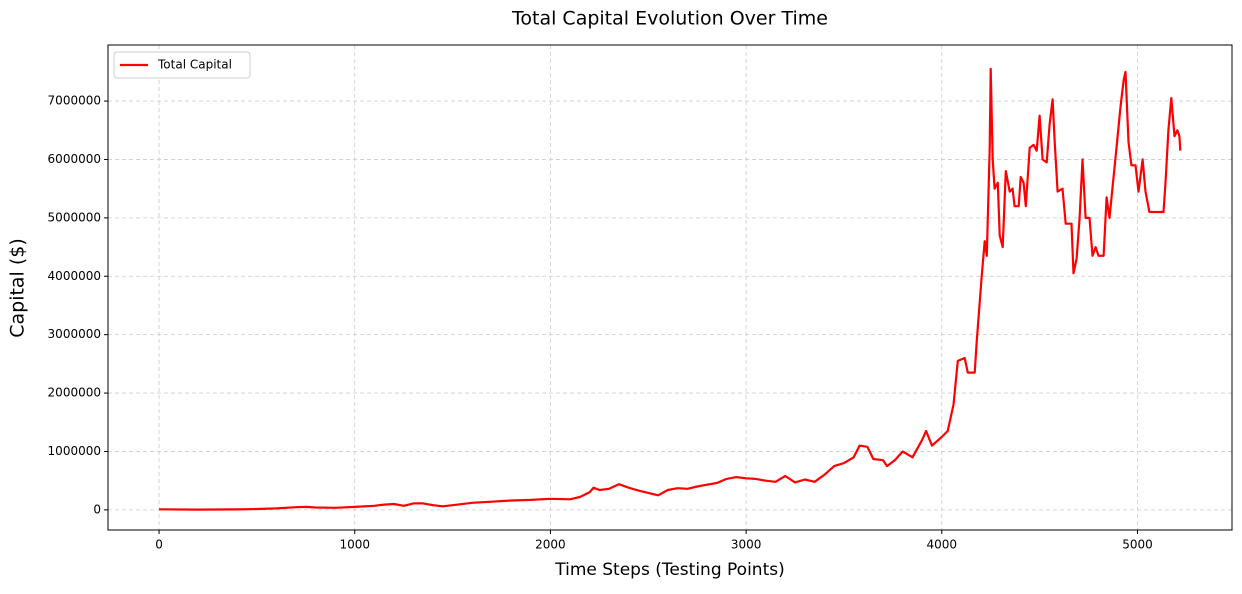 Image resolution: width=1242 pixels, height=594 pixels. What do you see at coordinates (669, 570) in the screenshot?
I see `x-axis-label: Time Steps (Testing Points)` at bounding box center [669, 570].